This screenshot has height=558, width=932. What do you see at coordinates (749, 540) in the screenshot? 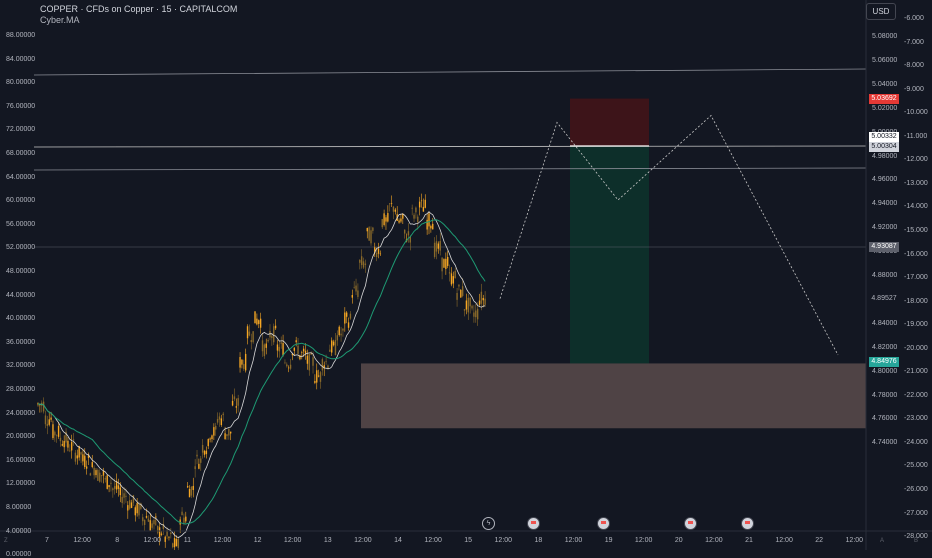
I see `time-axis-tick: 21` at bounding box center [749, 540].